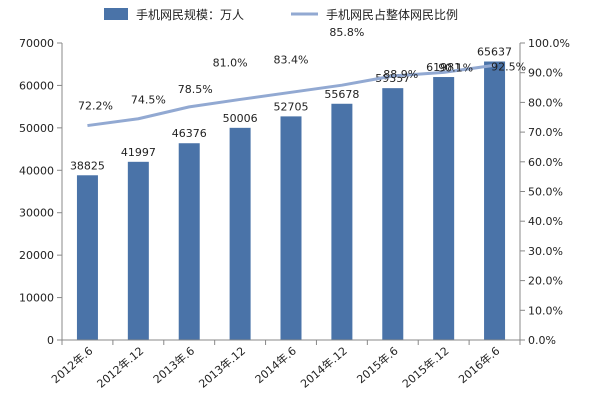 The width and height of the screenshot is (590, 405). What do you see at coordinates (71, 365) in the screenshot?
I see `category-label: 2012年.6` at bounding box center [71, 365].